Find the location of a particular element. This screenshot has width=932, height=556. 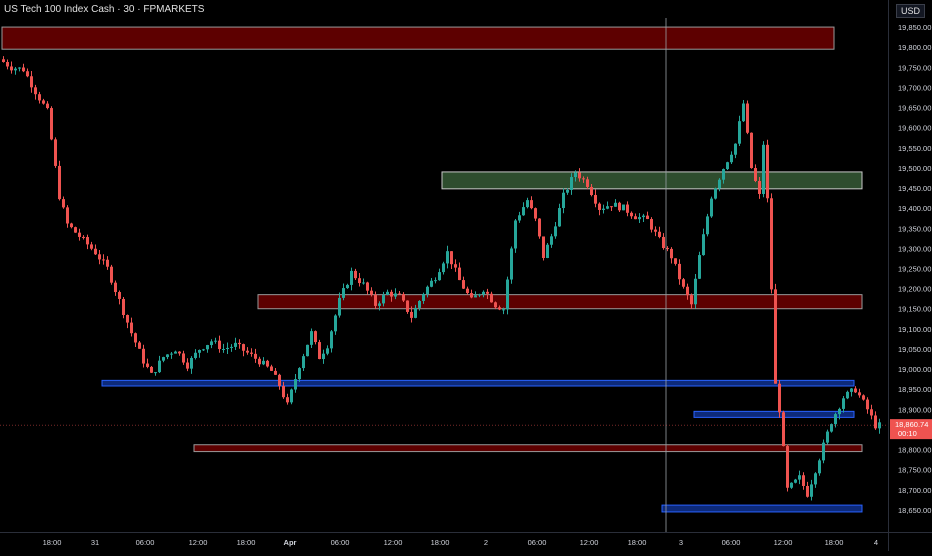

price-tick-label: 18,950.00 is located at coordinates (914, 389).